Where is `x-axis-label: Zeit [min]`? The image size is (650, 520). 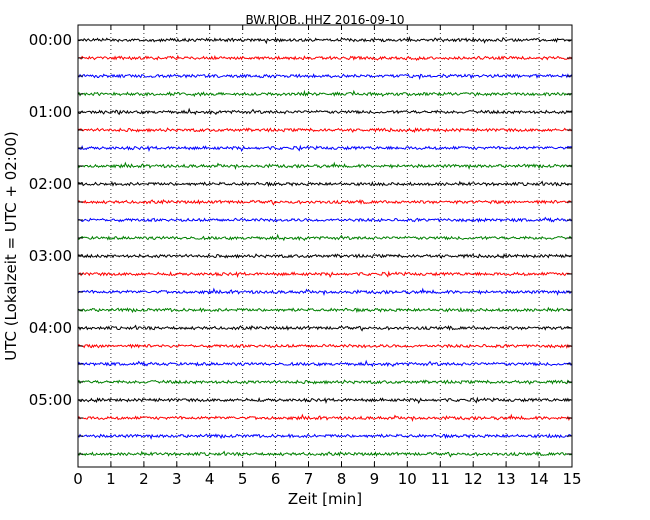
x-axis-label: Zeit [min] is located at coordinates (325, 499).